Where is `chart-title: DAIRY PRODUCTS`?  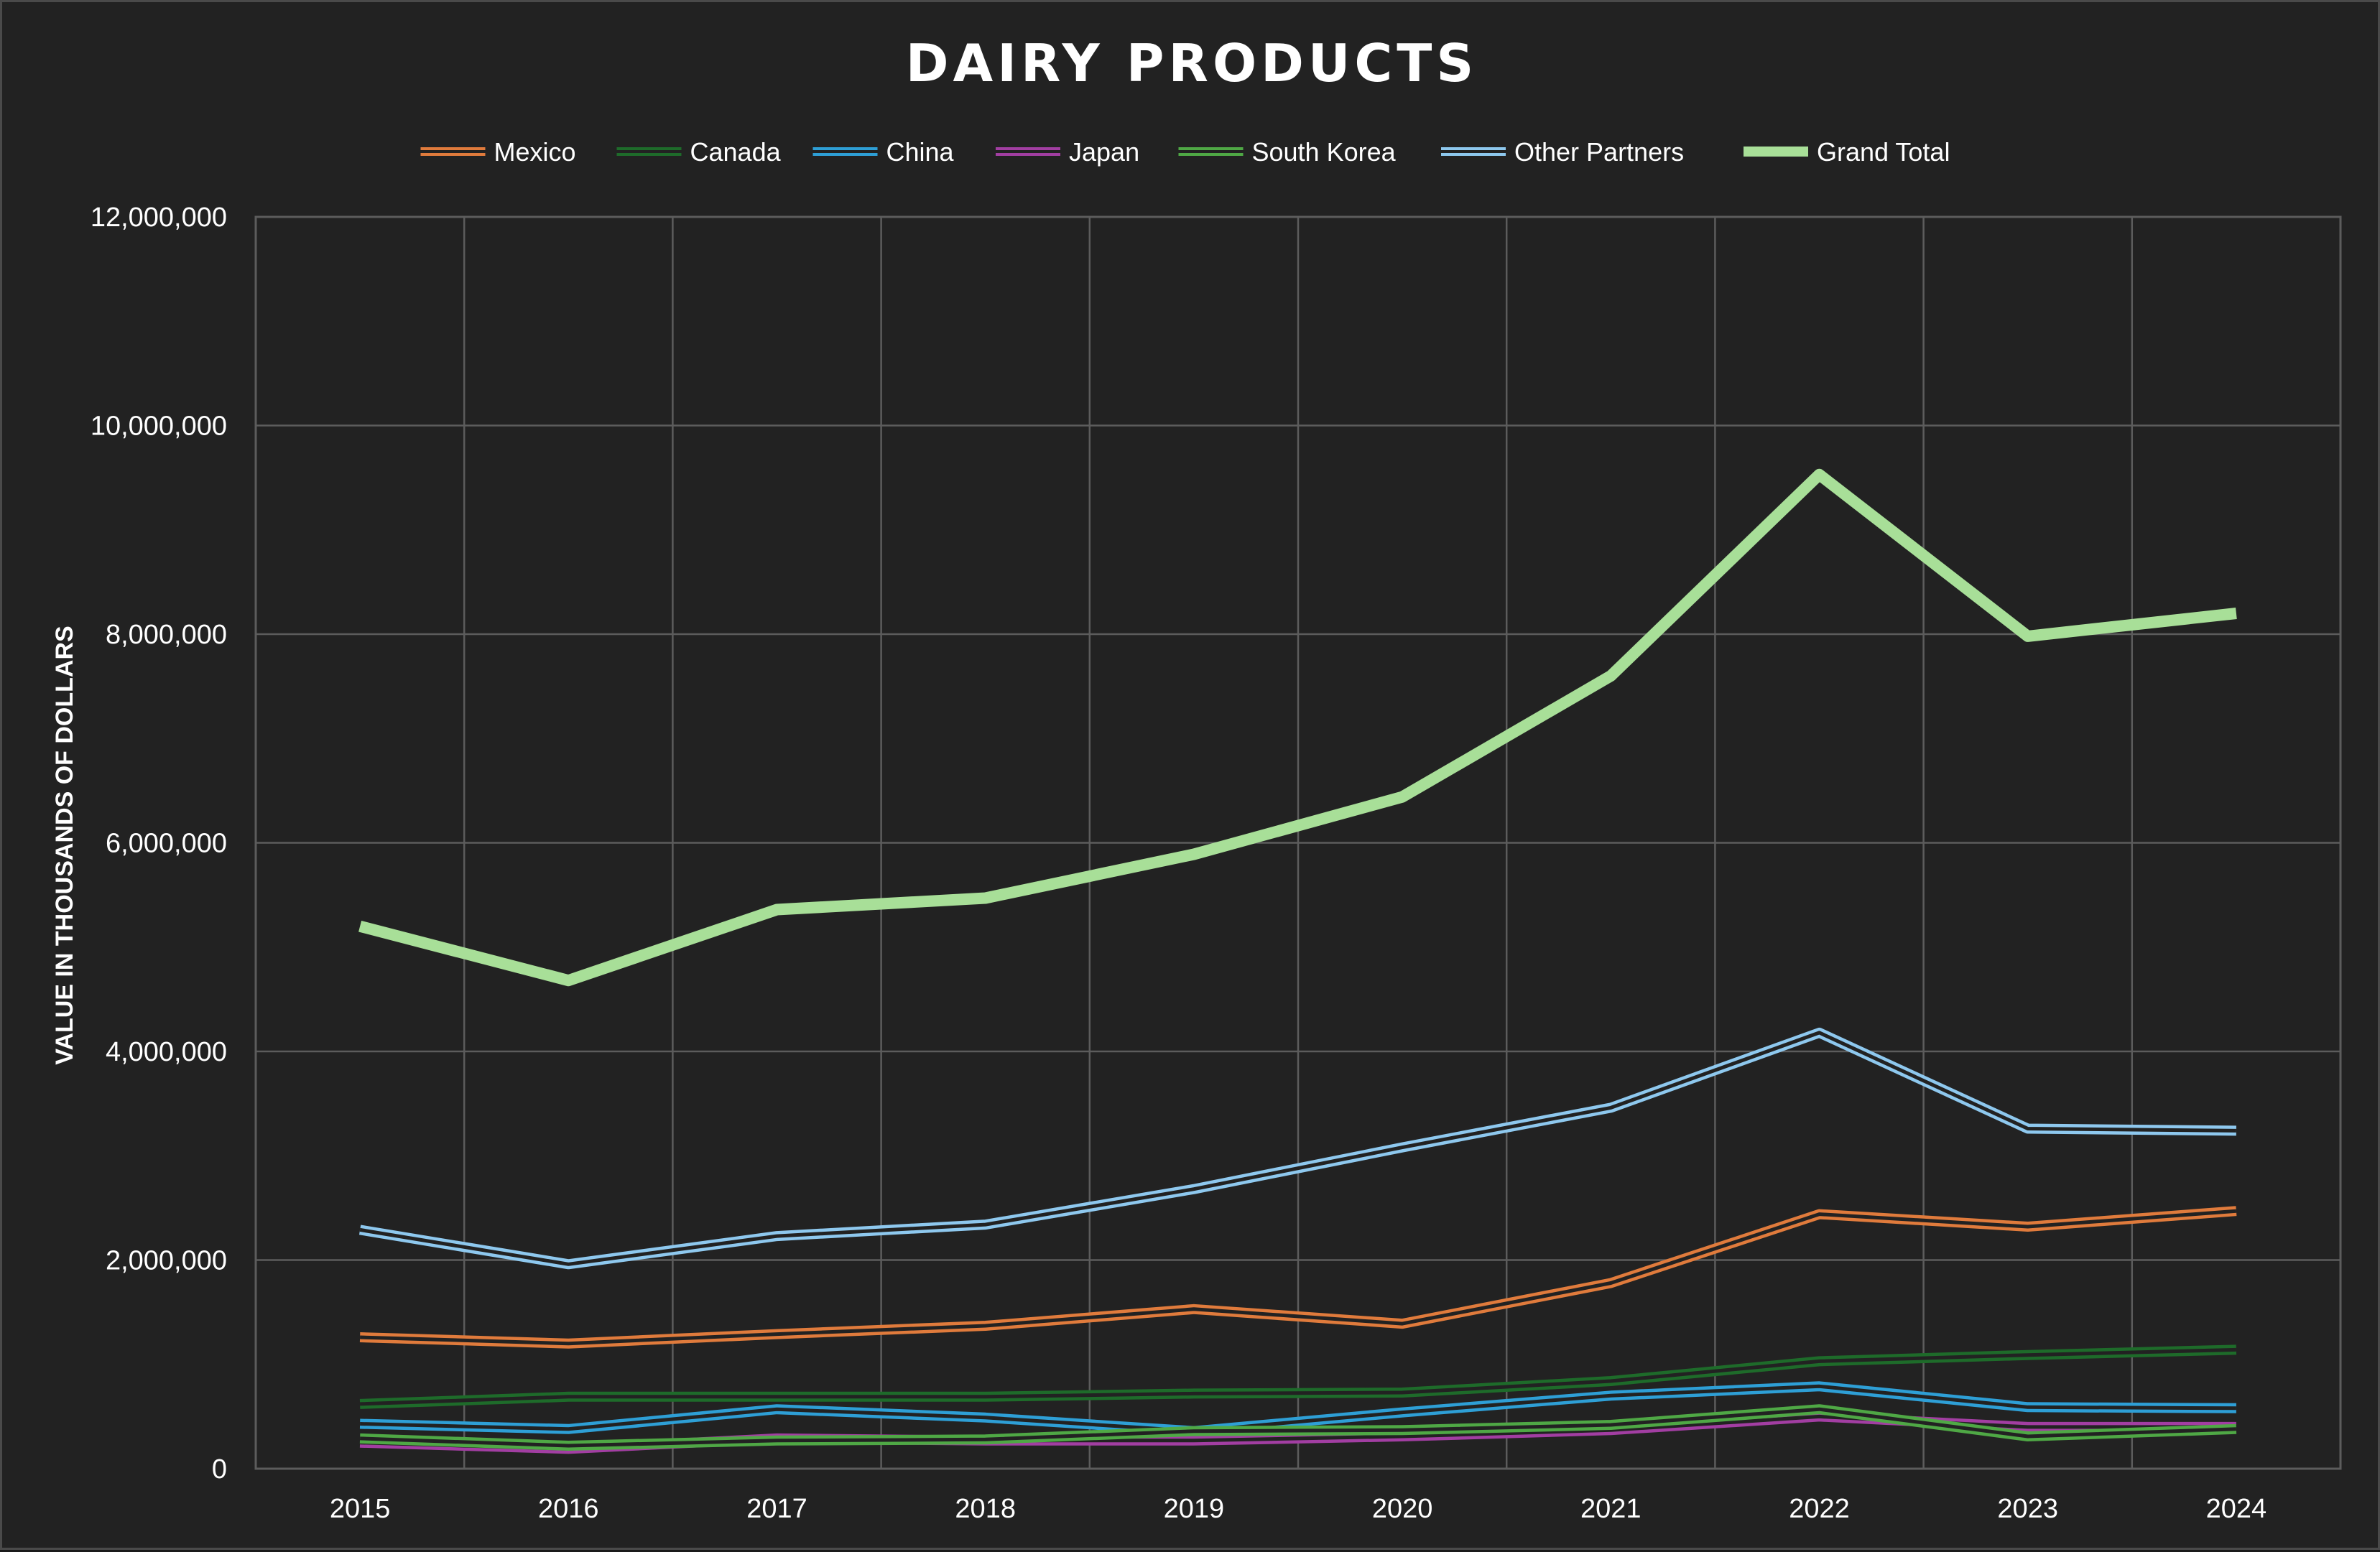
chart-title: DAIRY PRODUCTS is located at coordinates (1192, 63).